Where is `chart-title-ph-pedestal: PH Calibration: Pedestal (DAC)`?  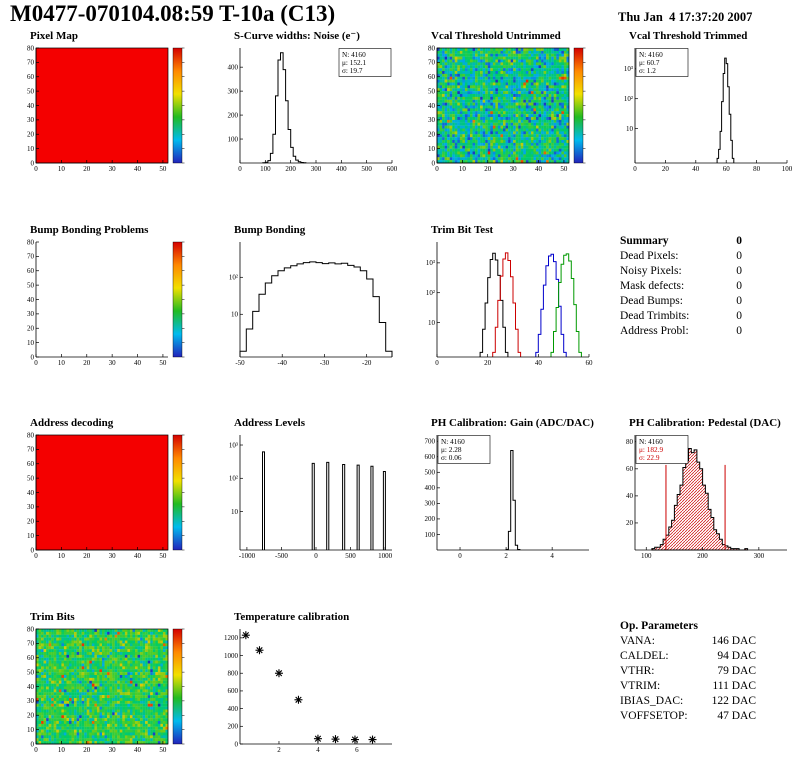 chart-title-ph-pedestal: PH Calibration: Pedestal (DAC) is located at coordinates (705, 423).